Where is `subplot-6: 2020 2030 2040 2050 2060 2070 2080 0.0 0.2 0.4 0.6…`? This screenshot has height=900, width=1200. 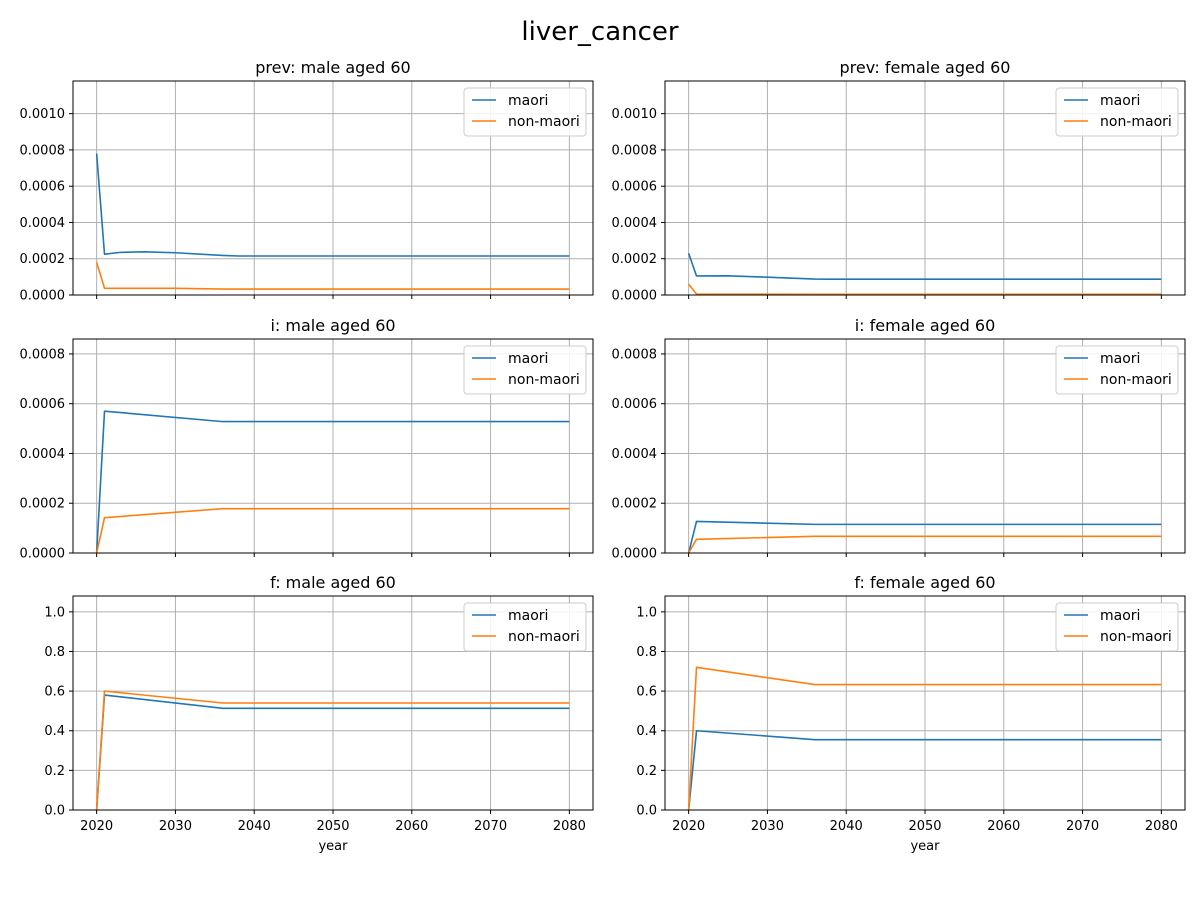
subplot-6: 2020 2030 2040 2050 2060 2070 2080 0.0 0.2 0.4 0.6… is located at coordinates (911, 713).